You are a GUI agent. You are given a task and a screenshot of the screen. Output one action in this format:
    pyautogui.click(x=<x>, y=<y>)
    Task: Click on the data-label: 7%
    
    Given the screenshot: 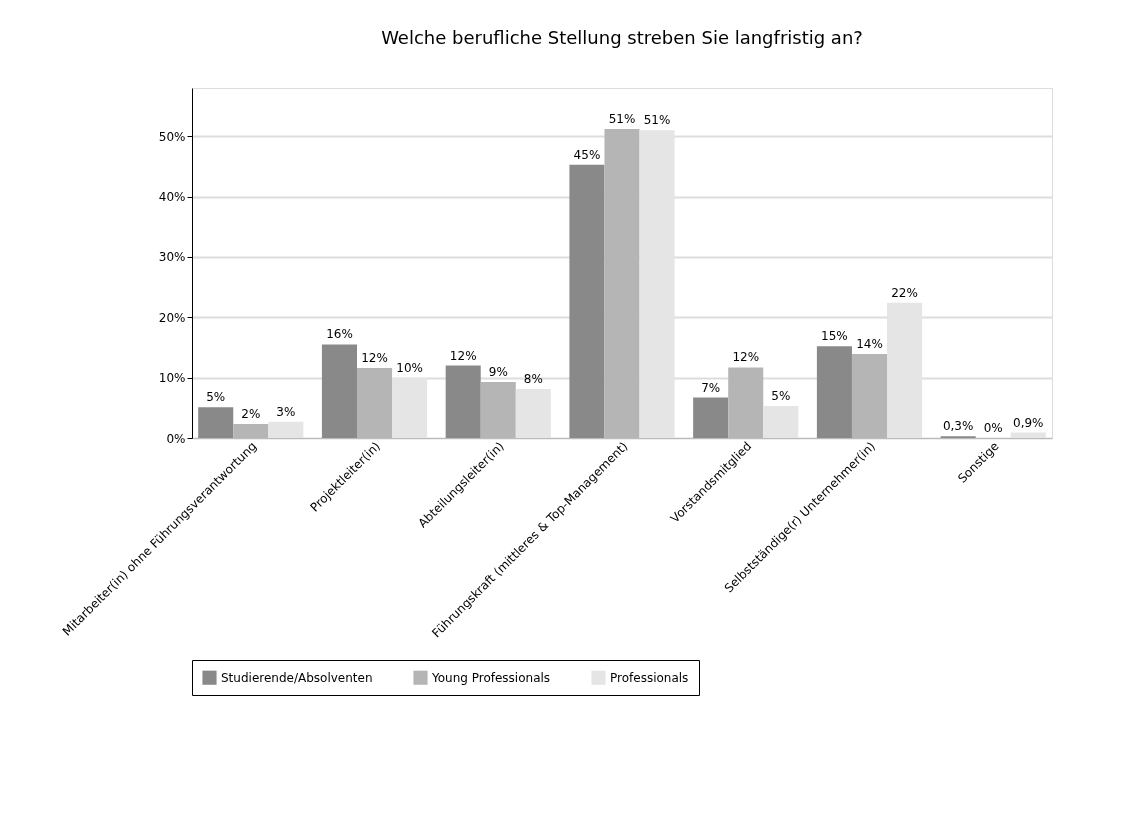 What is the action you would take?
    pyautogui.click(x=711, y=387)
    